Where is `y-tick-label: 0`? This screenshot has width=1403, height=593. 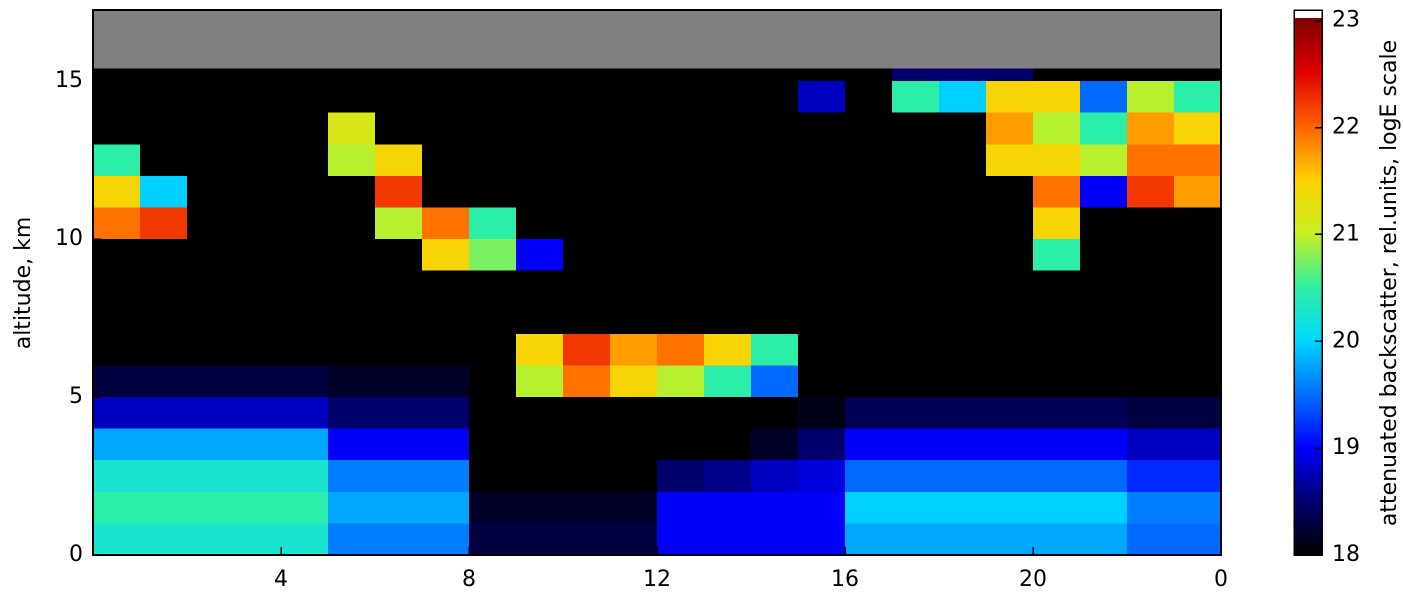 y-tick-label: 0 is located at coordinates (76, 554).